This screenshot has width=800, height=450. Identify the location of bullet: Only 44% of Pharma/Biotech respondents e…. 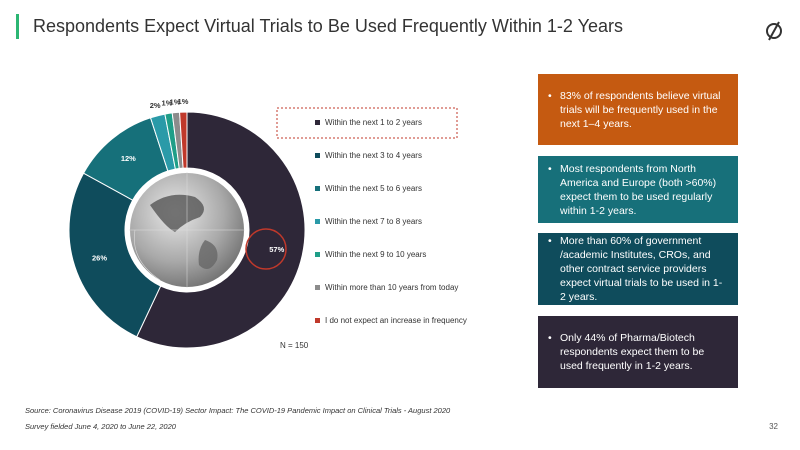
(638, 352).